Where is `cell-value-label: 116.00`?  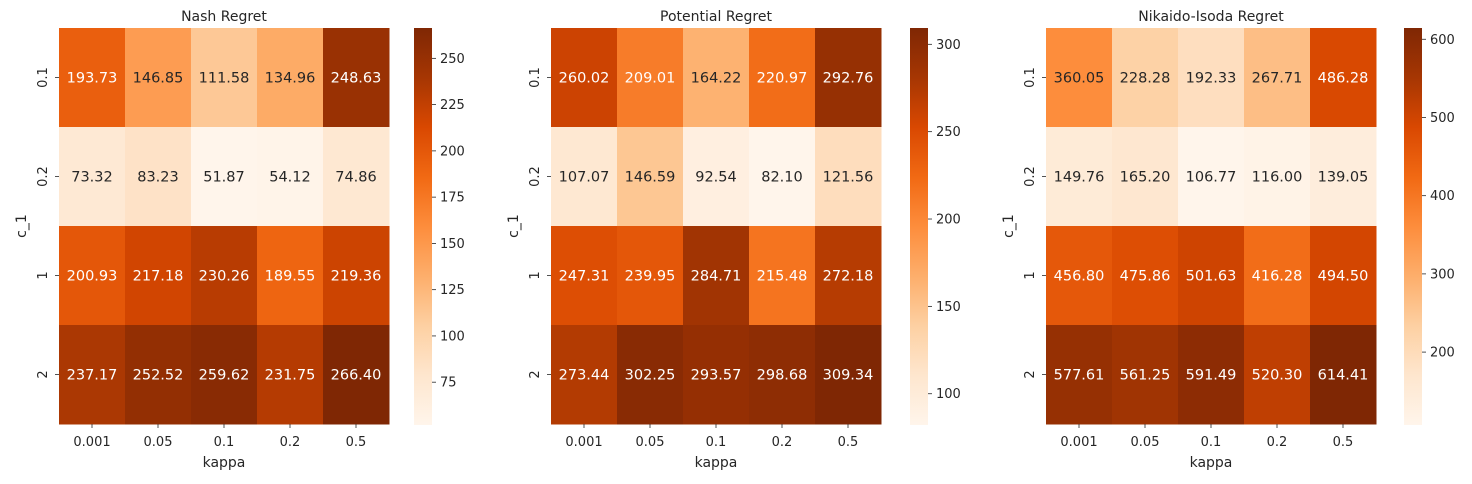 cell-value-label: 116.00 is located at coordinates (1277, 178).